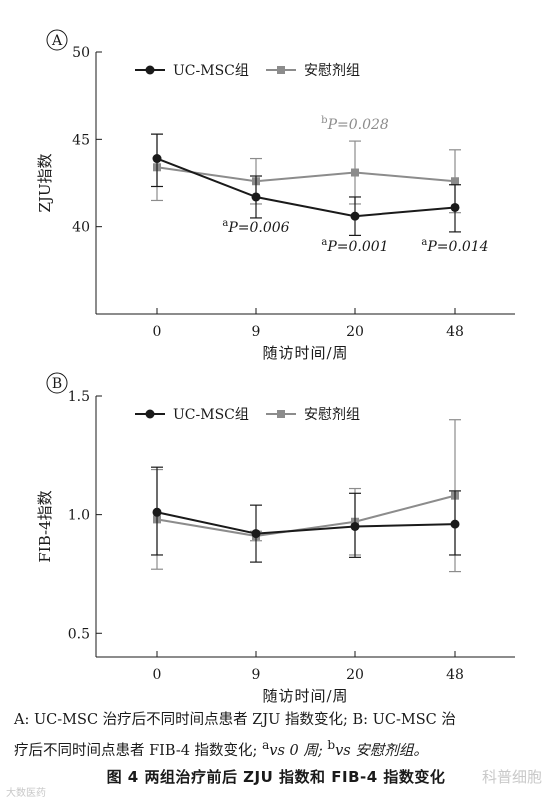  What do you see at coordinates (79, 516) in the screenshot?
I see `y-tick-label: 1.0` at bounding box center [79, 516].